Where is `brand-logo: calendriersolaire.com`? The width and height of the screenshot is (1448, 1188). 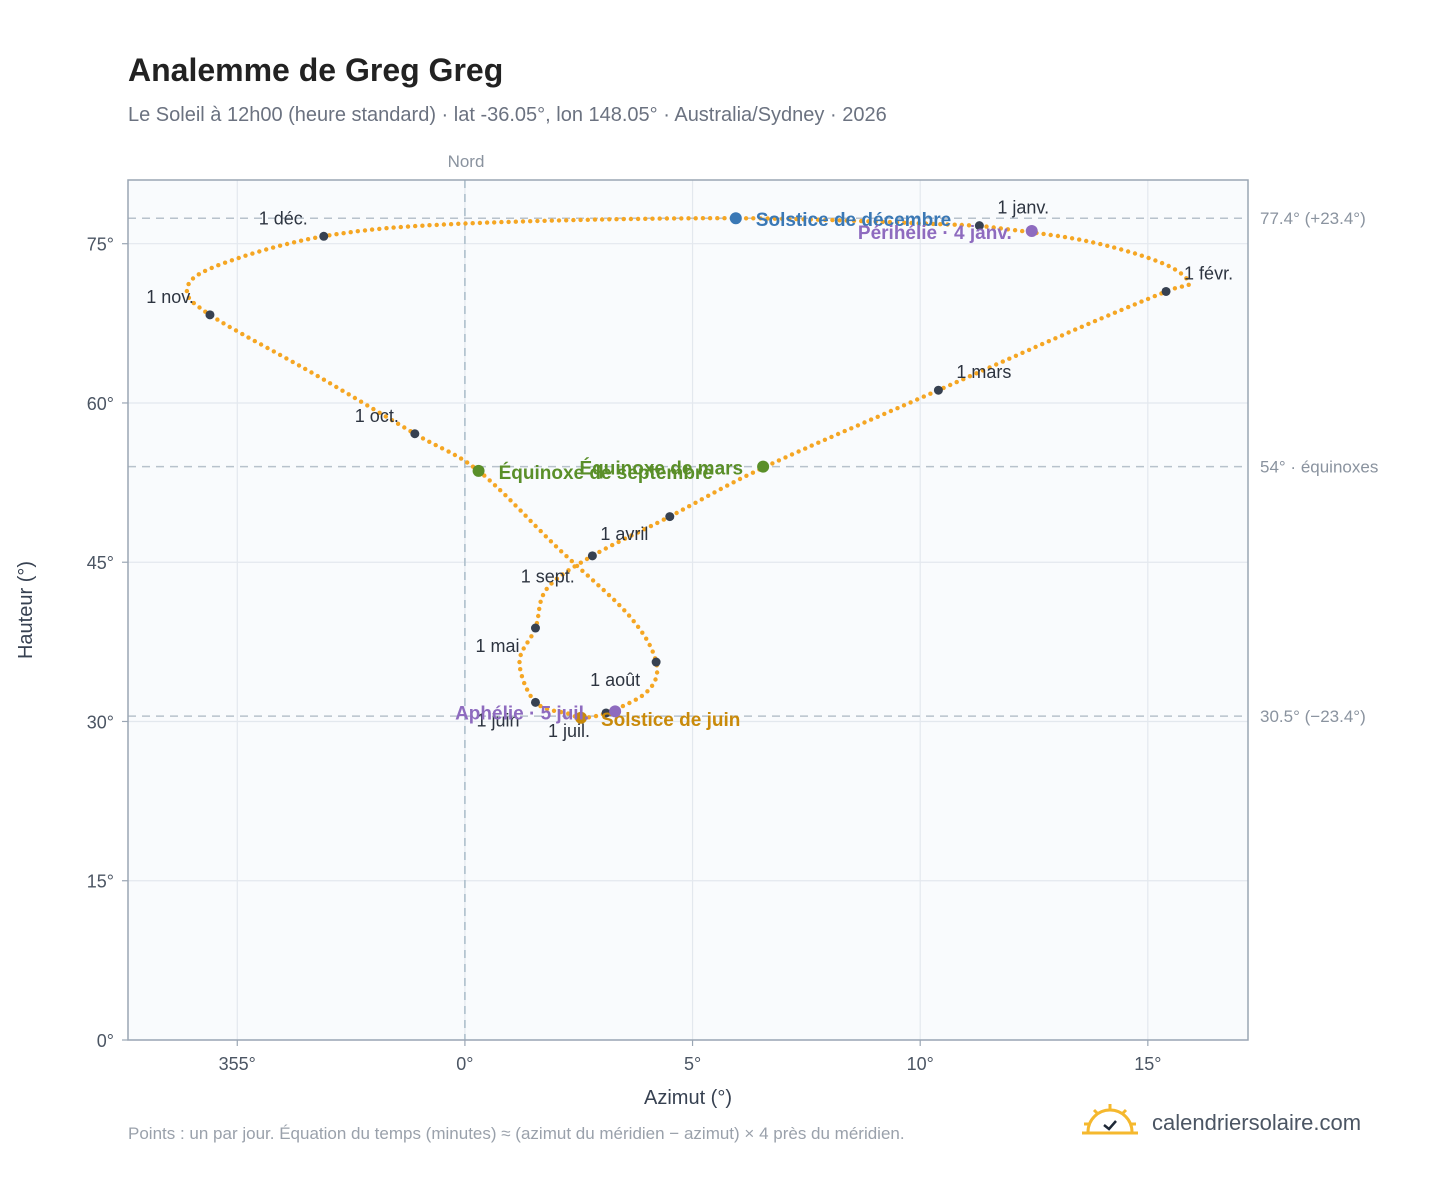
brand-logo: calendriersolaire.com is located at coordinates (1232, 1124).